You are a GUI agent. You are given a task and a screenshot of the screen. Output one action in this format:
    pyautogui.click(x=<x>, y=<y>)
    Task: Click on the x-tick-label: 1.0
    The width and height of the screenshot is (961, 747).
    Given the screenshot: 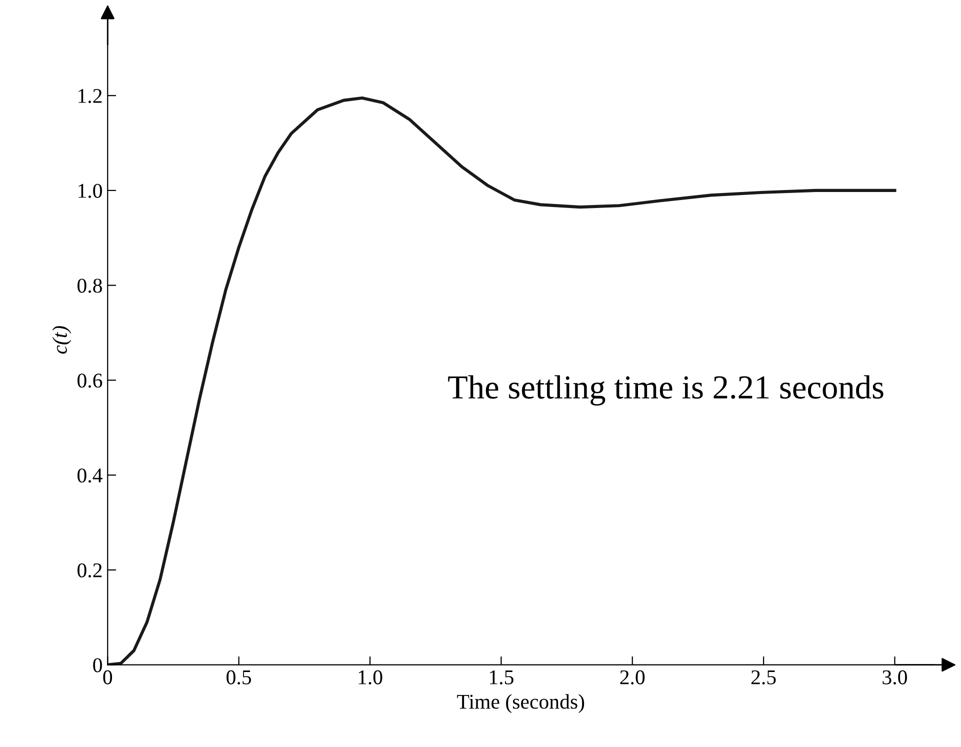 What is the action you would take?
    pyautogui.click(x=370, y=677)
    